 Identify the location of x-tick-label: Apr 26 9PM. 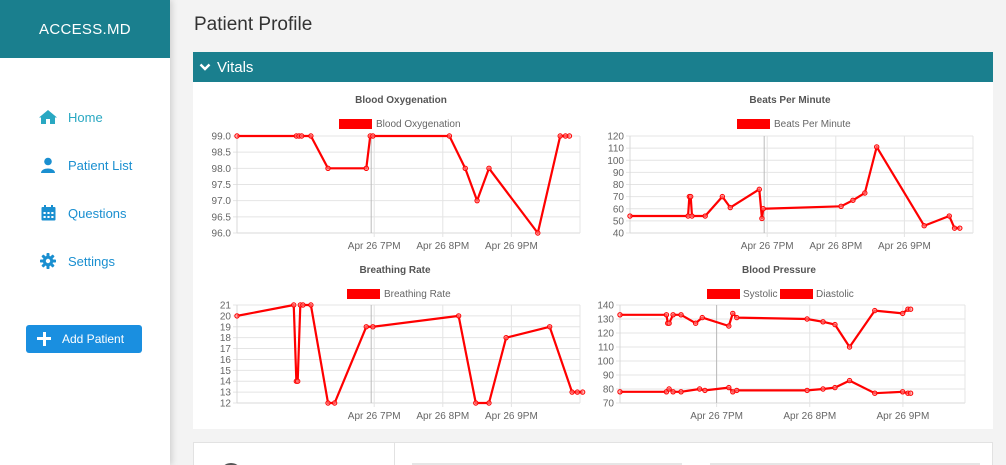
(511, 416).